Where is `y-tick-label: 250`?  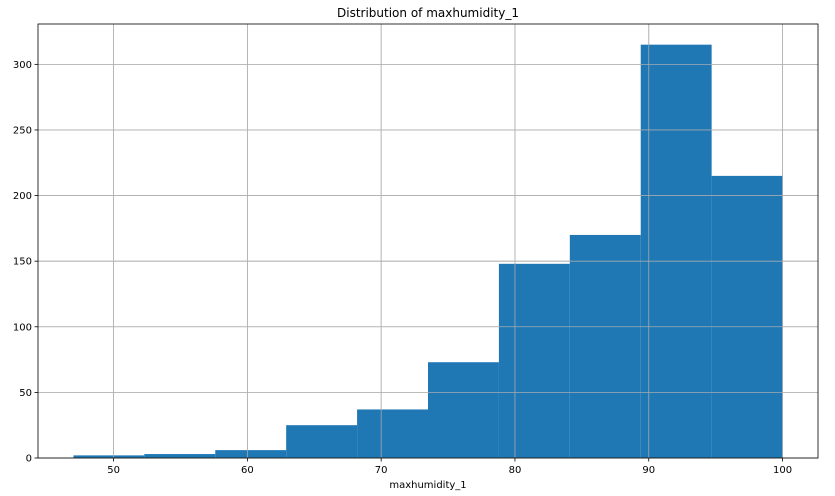
y-tick-label: 250 is located at coordinates (22, 130).